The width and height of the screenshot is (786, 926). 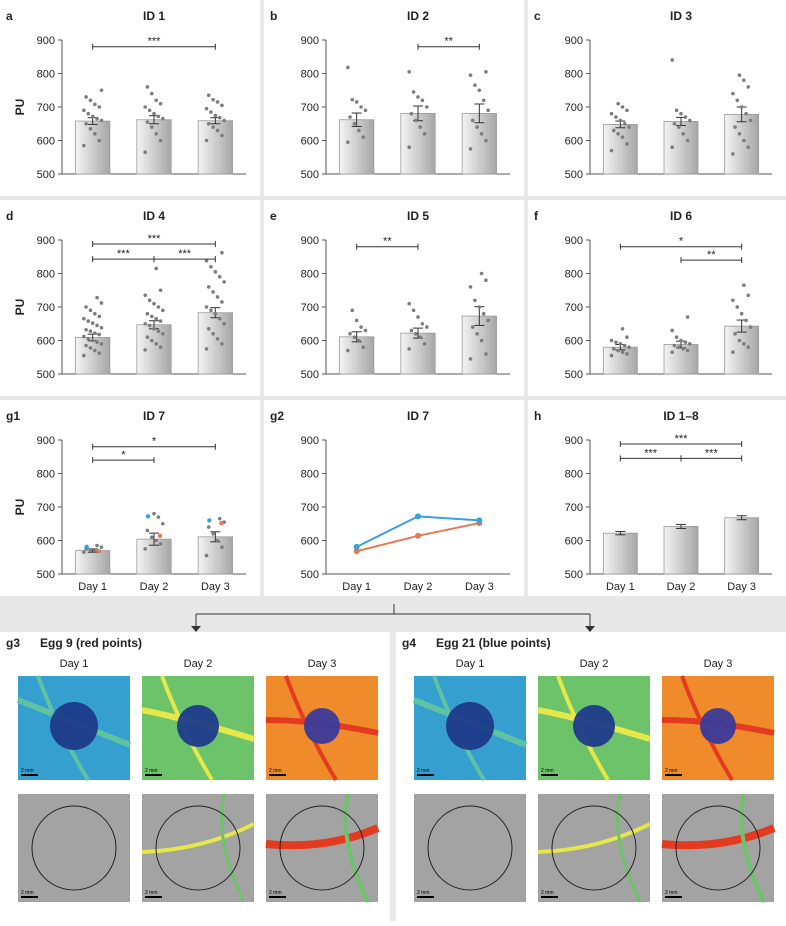 I want to click on chart-panel-g1: g1 ID 7 500 600 700 800 900 PU Day 1 Day 2 Day 3 * *, so click(x=130, y=498).